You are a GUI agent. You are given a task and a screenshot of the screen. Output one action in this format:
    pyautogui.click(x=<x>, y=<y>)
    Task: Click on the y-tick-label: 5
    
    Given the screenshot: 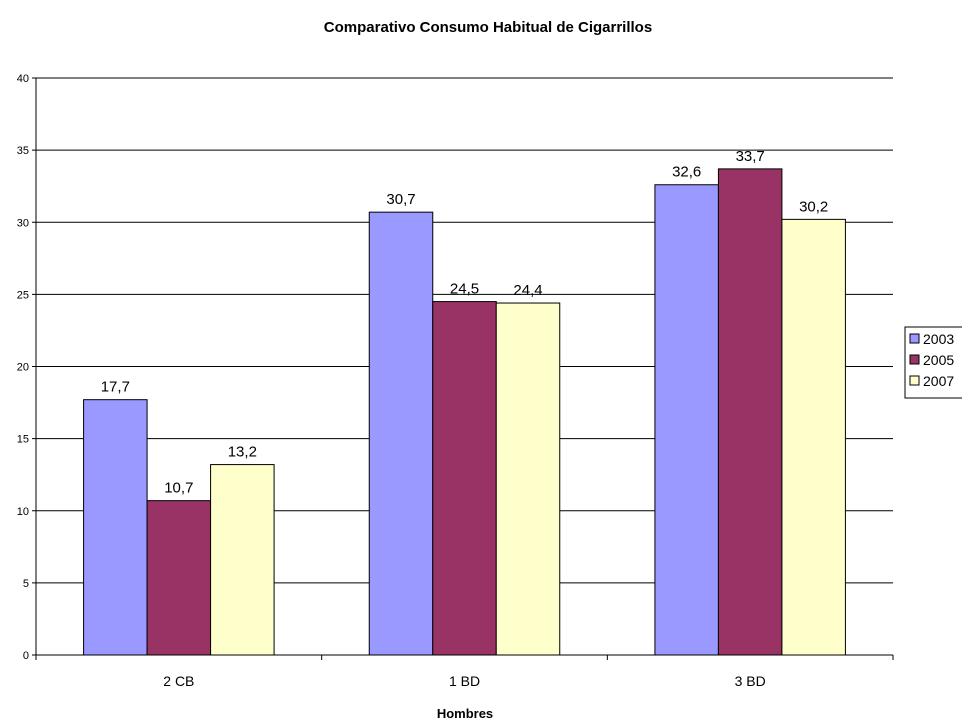 What is the action you would take?
    pyautogui.click(x=26, y=584)
    